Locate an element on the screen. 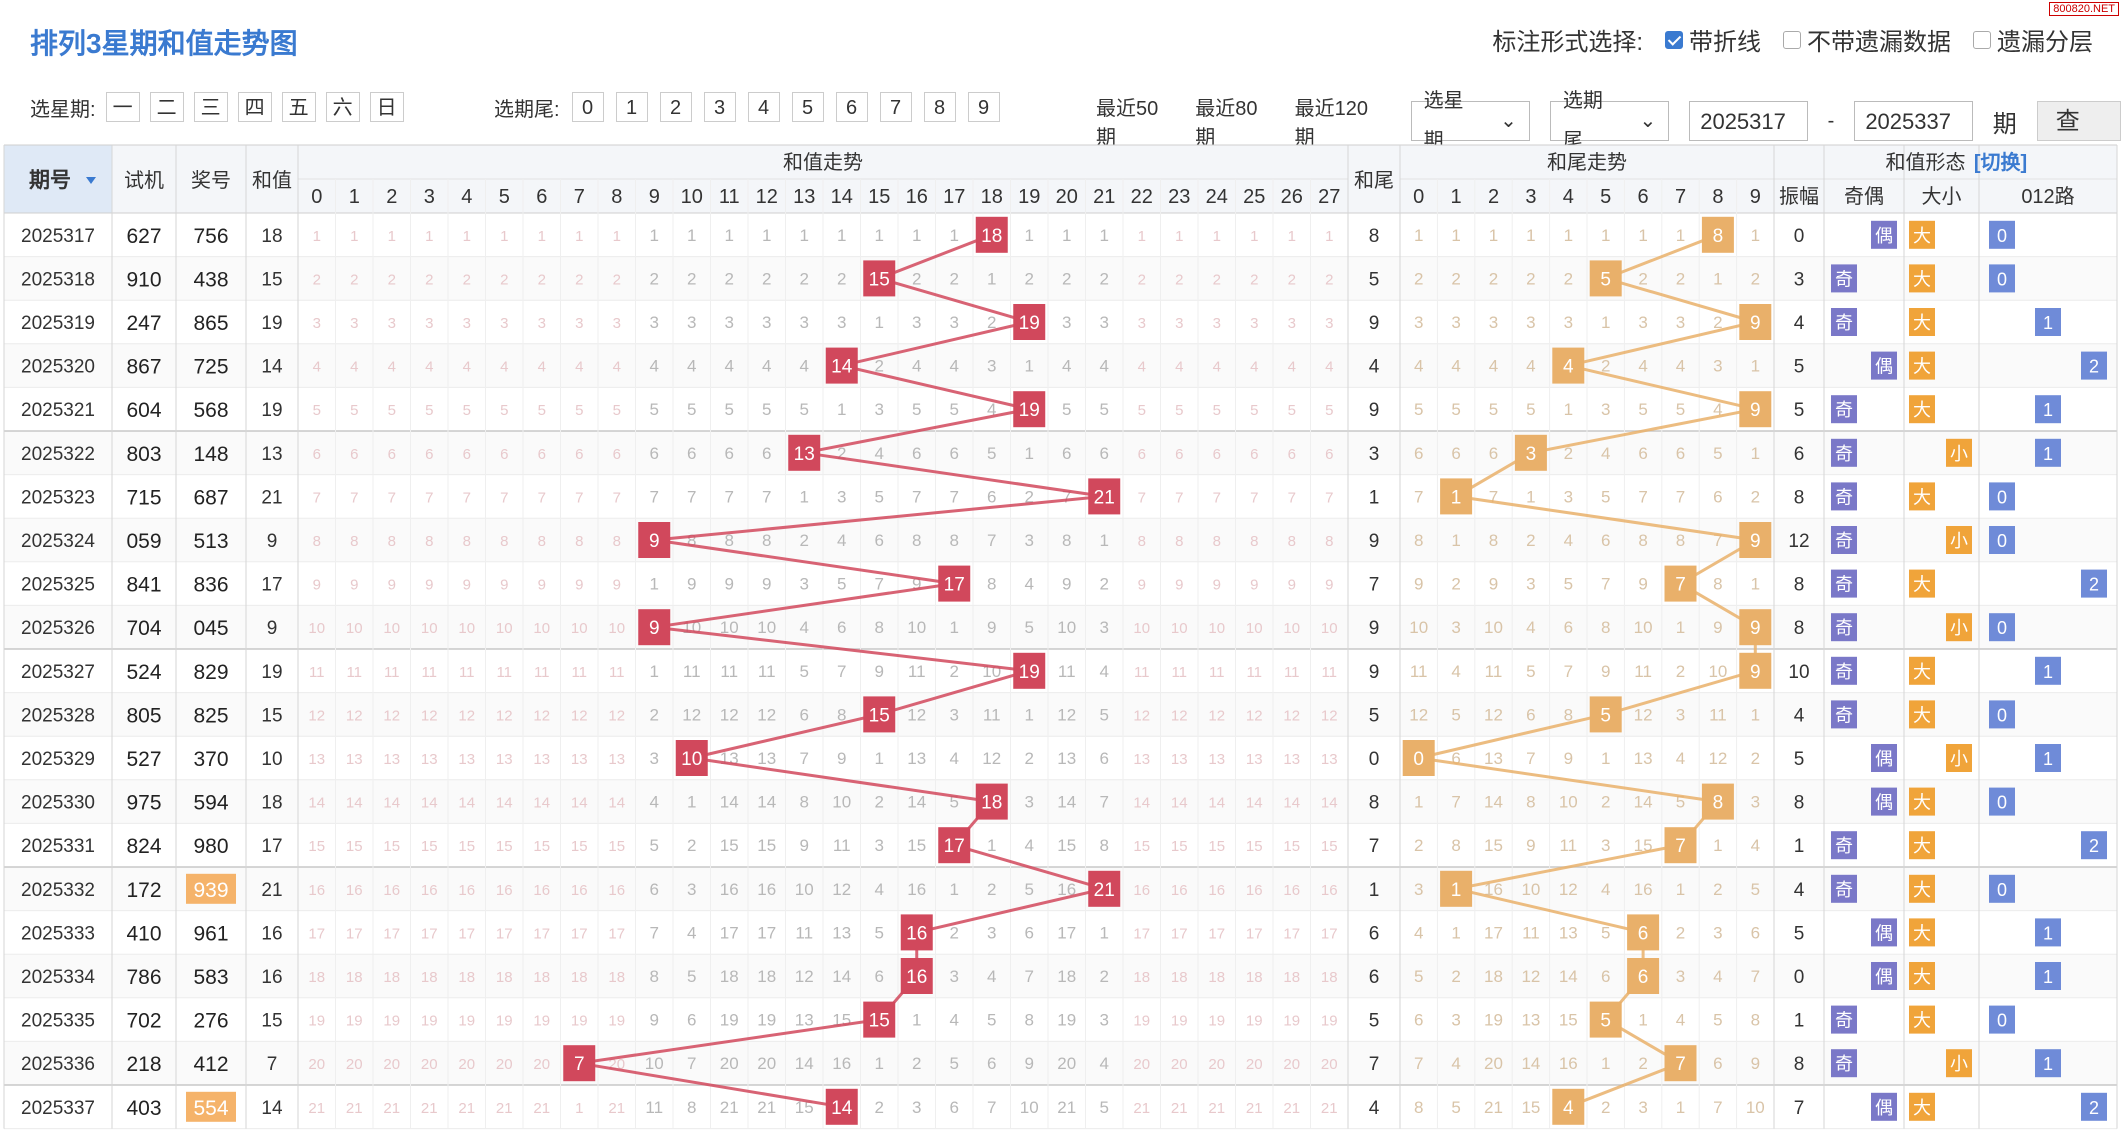  weekday-button: 二 is located at coordinates (166, 107).